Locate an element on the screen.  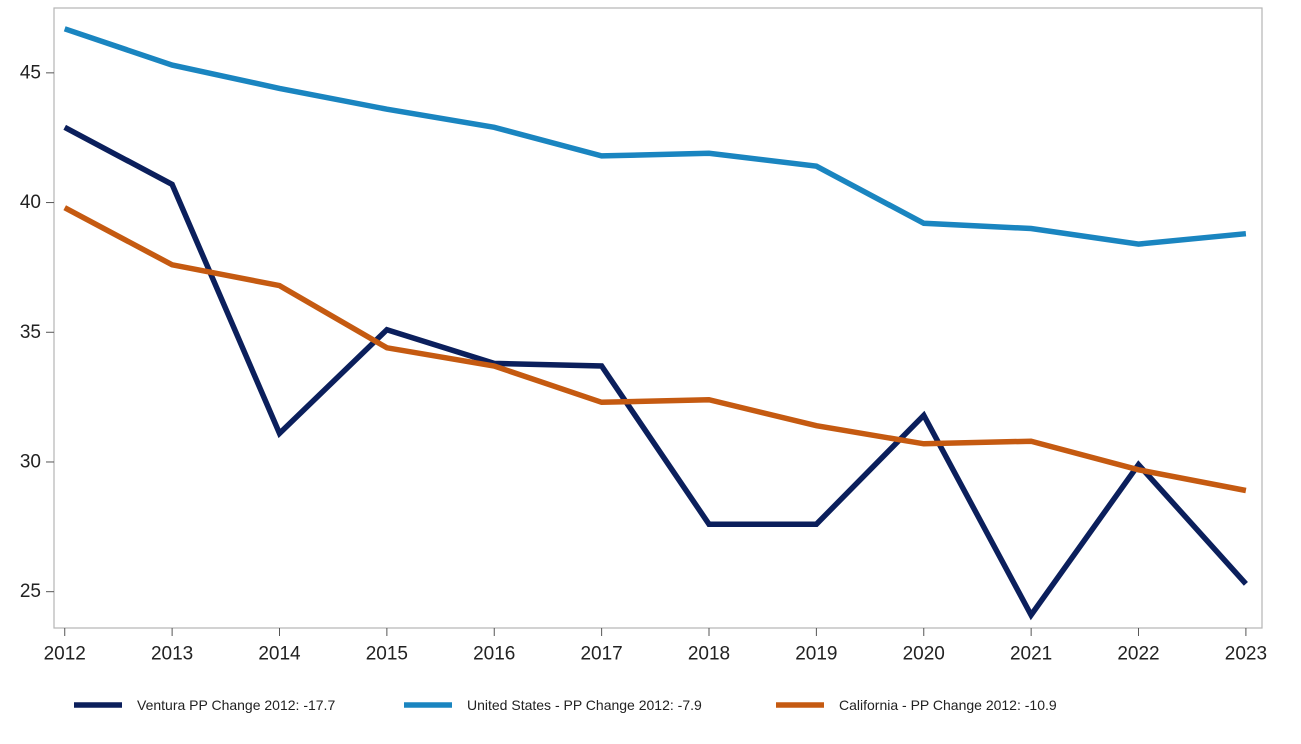
x-tick-label: 2018 is located at coordinates (709, 654).